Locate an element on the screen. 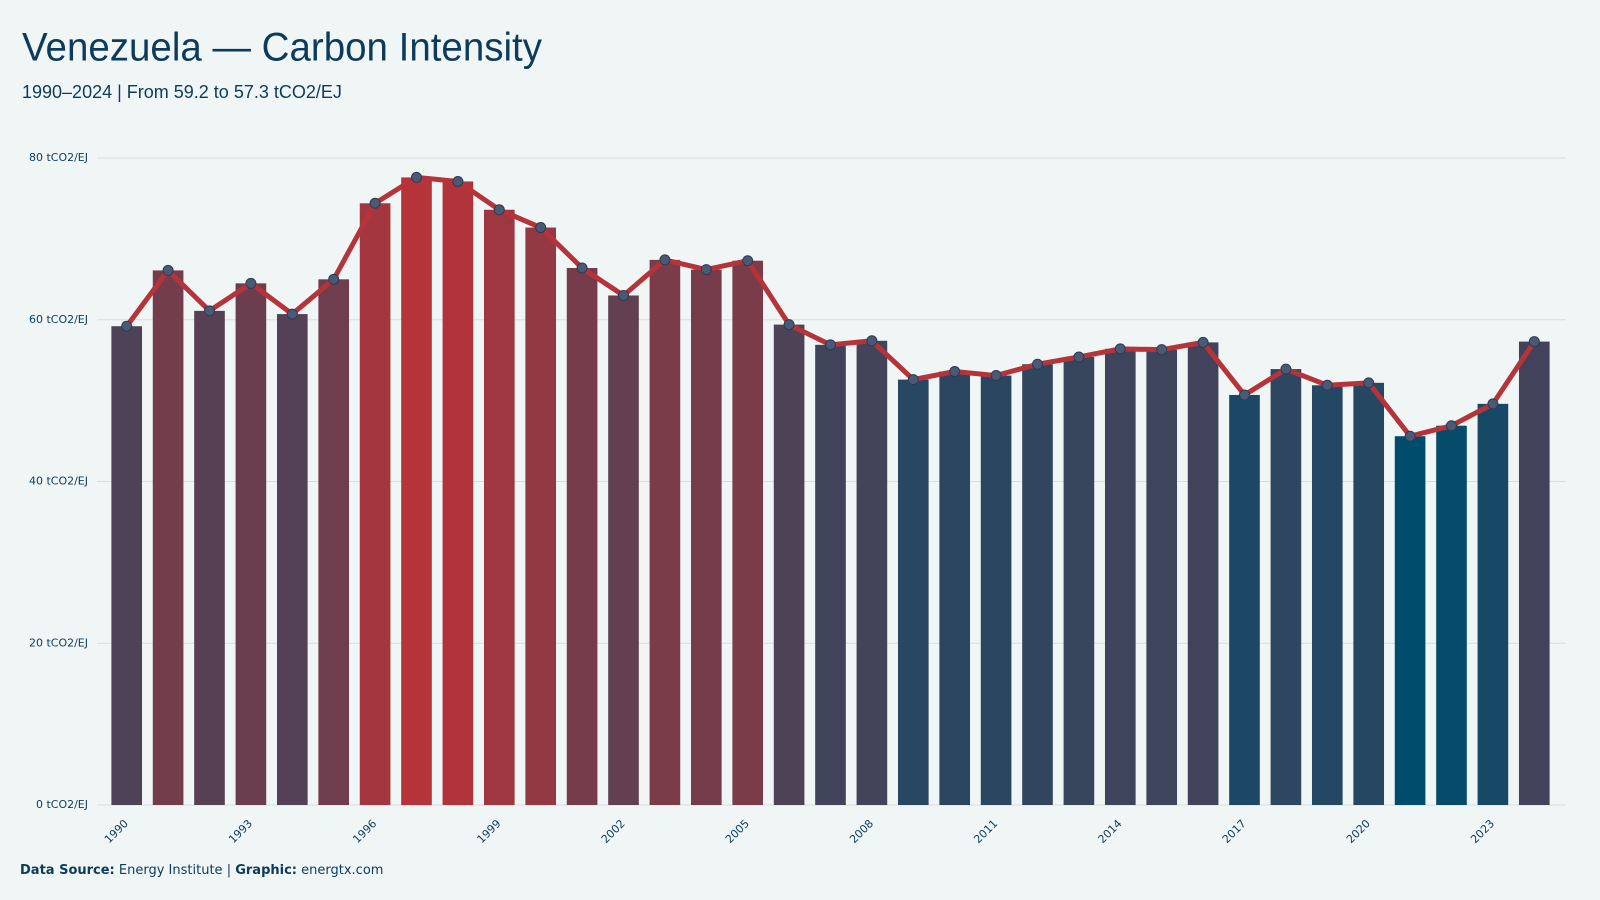 The width and height of the screenshot is (1600, 900). y-tick-label: 80 tCO2/EJ is located at coordinates (58, 157).